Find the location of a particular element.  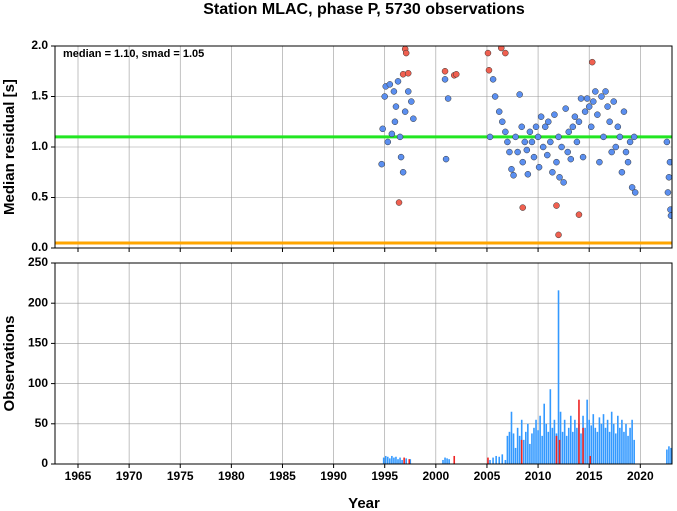

y-tick-label: 250 is located at coordinates (38, 262).